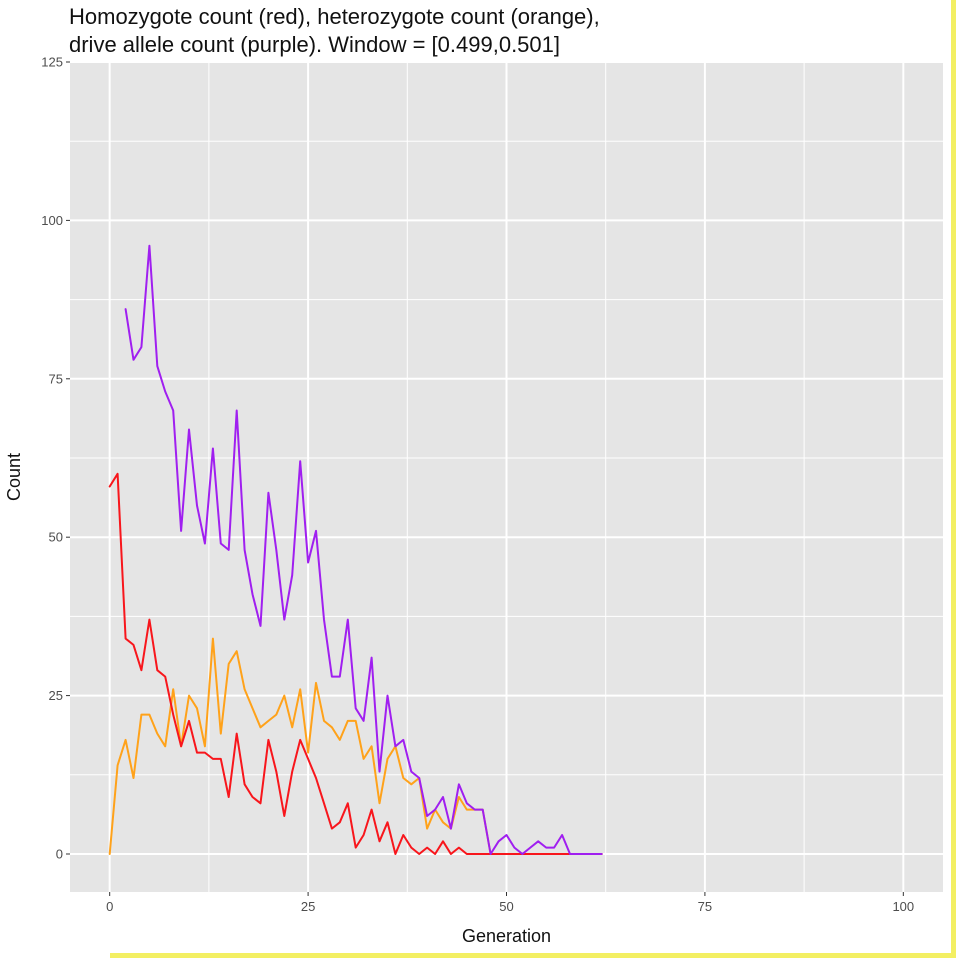 The width and height of the screenshot is (956, 958). Describe the element at coordinates (52, 220) in the screenshot. I see `y-tick-label: 100` at that location.